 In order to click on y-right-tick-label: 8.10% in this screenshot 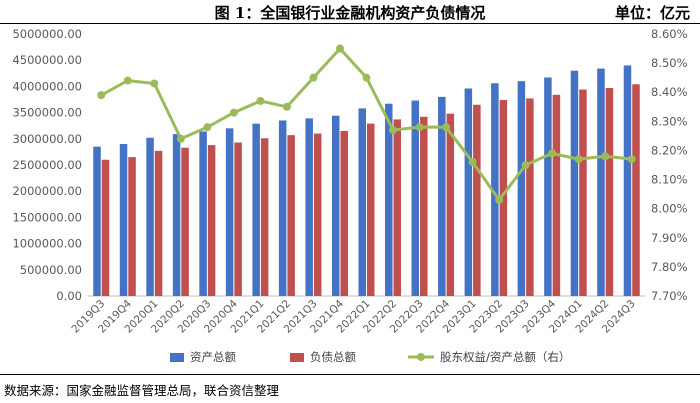, I will do `click(669, 180)`.